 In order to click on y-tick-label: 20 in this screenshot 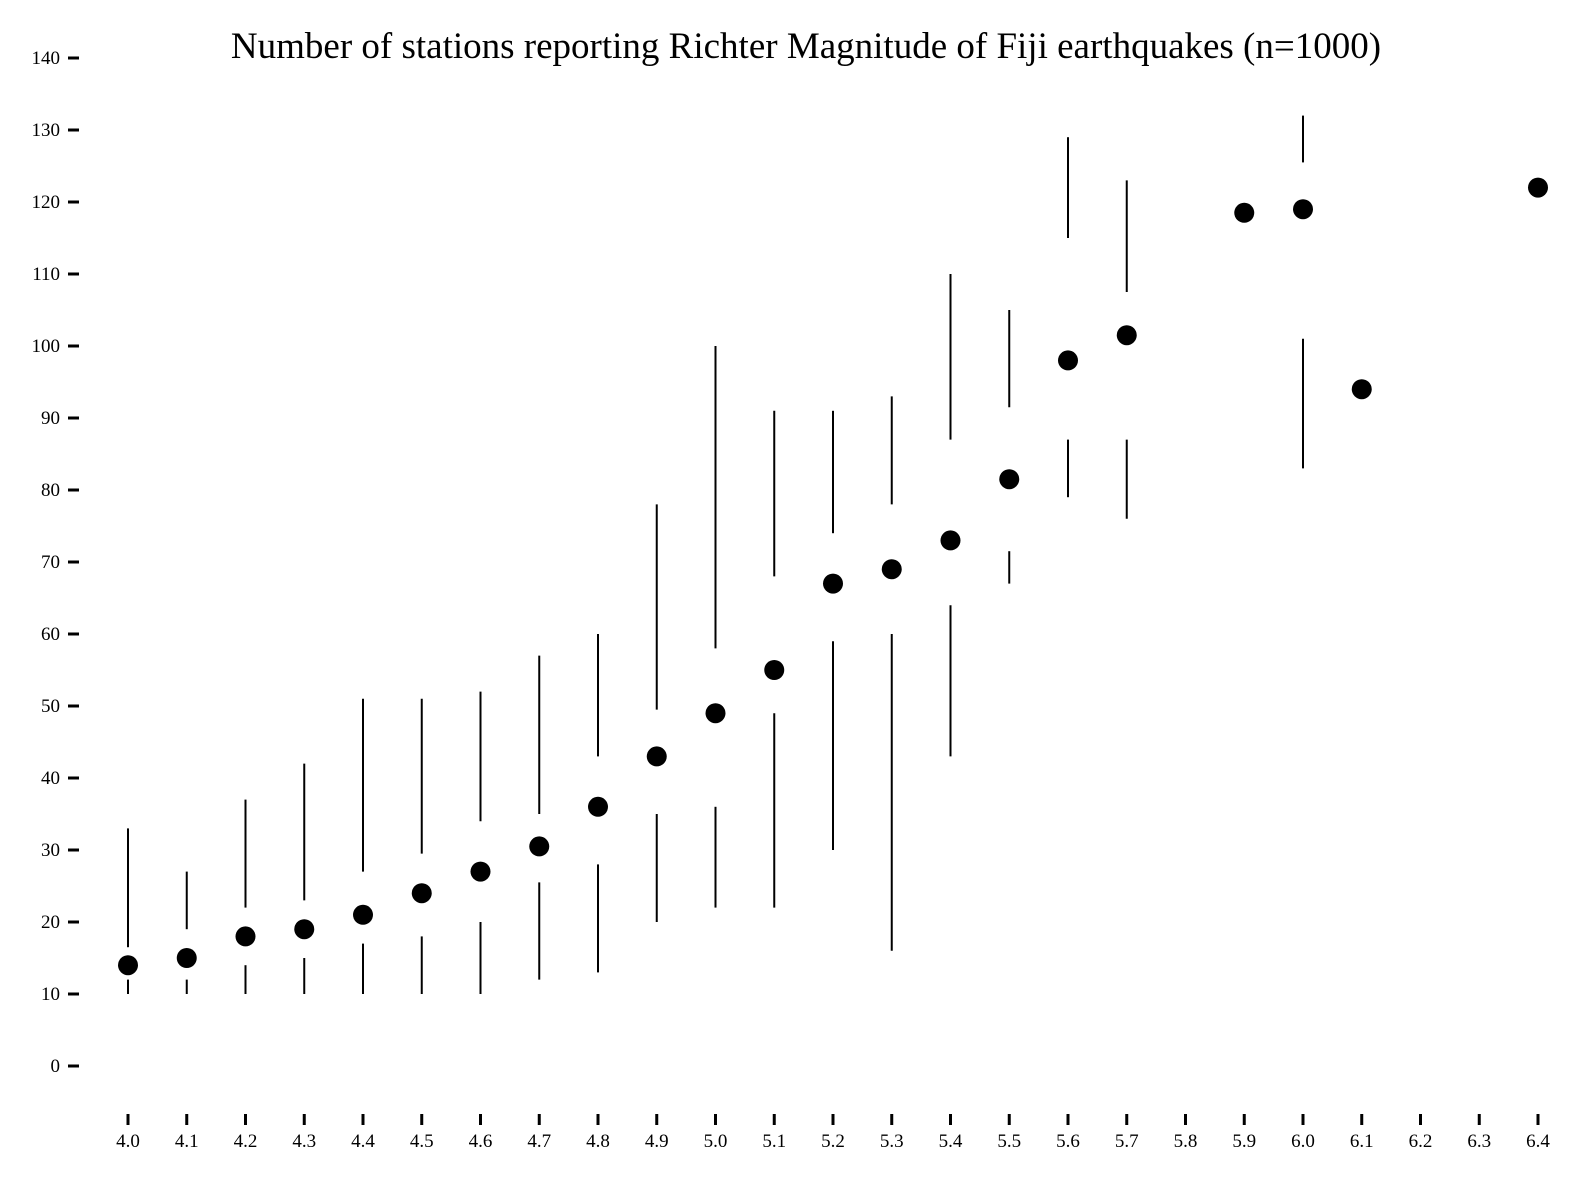, I will do `click(50, 922)`.